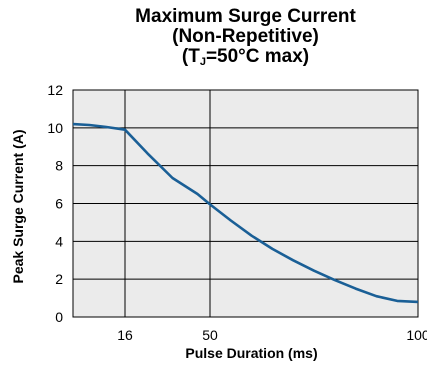 The height and width of the screenshot is (371, 427). Describe the element at coordinates (59, 204) in the screenshot. I see `y-tick-label: 6` at that location.